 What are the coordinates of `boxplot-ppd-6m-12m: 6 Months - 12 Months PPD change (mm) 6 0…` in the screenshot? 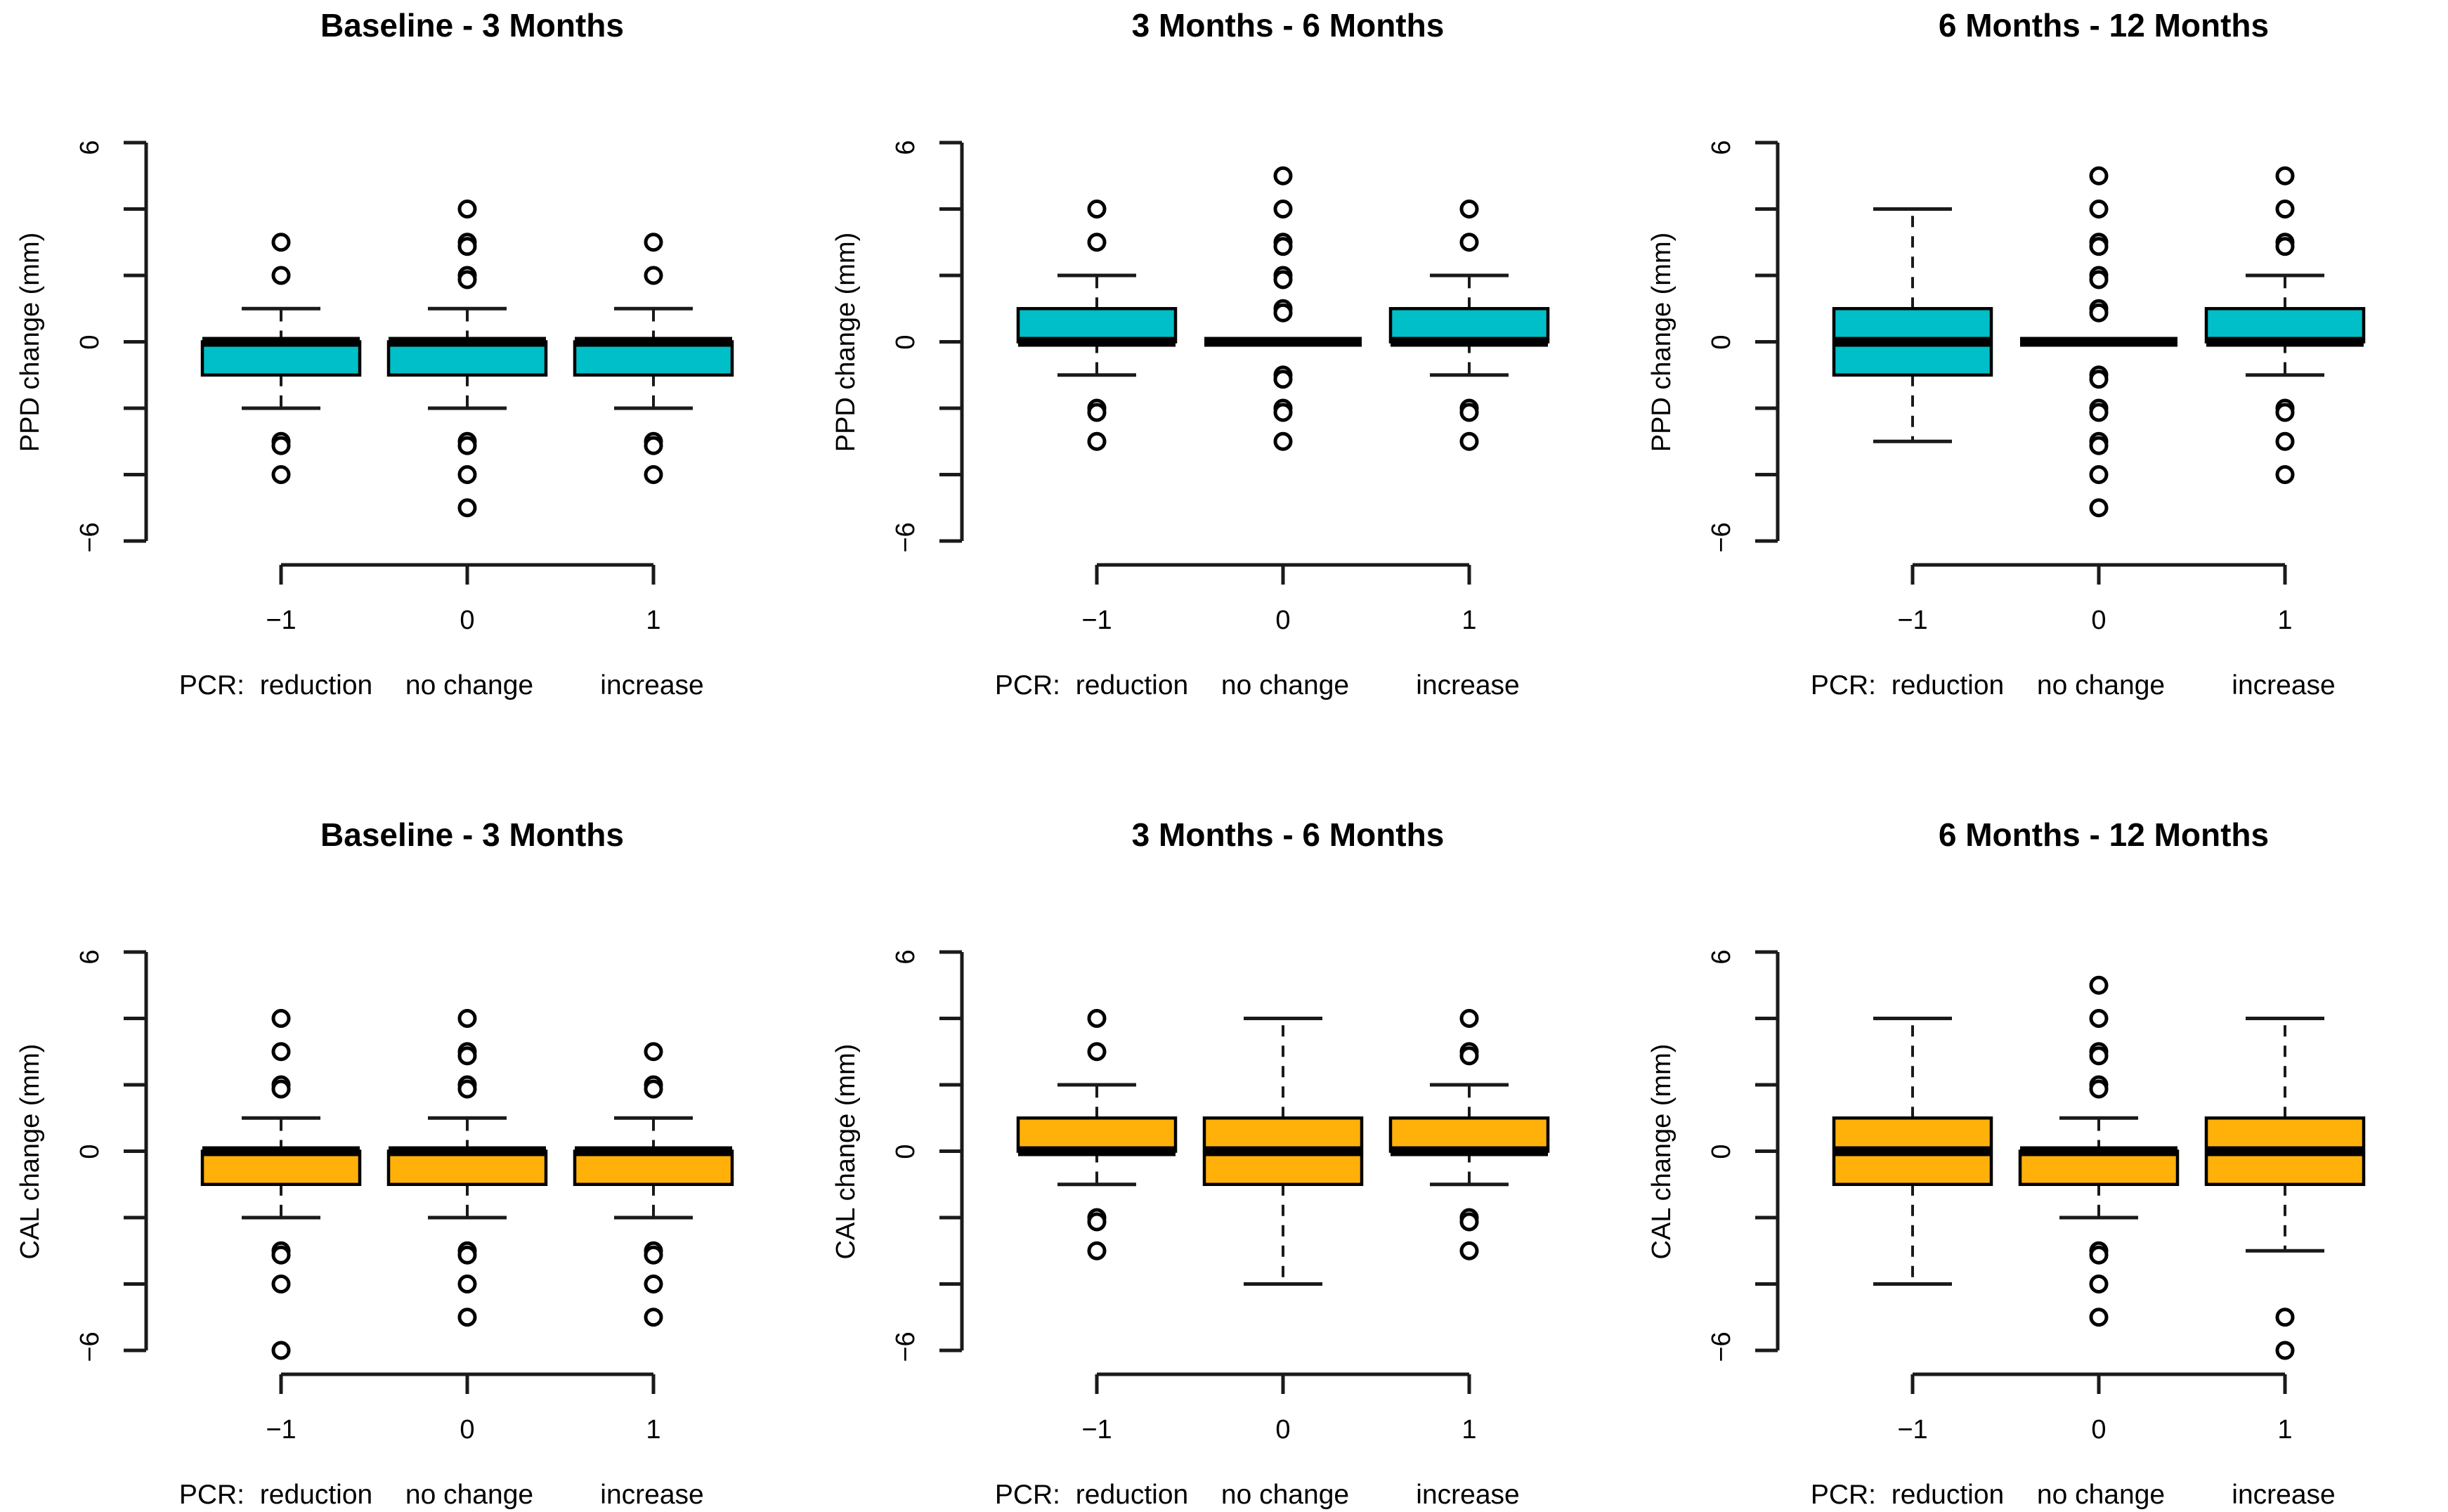 It's located at (2006, 353).